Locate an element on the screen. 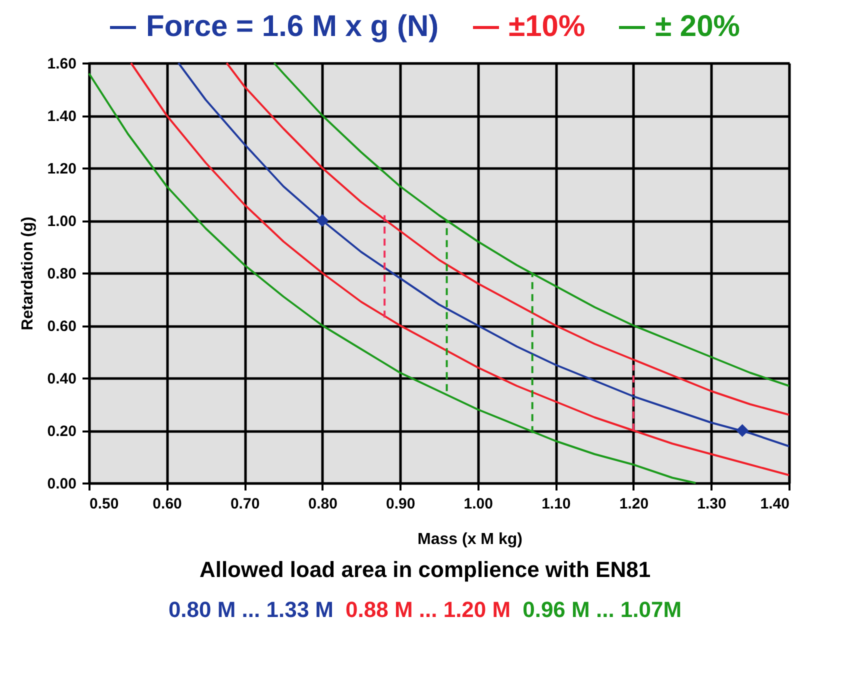 The height and width of the screenshot is (686, 850). y-tick-label: 0.00 is located at coordinates (61, 484).